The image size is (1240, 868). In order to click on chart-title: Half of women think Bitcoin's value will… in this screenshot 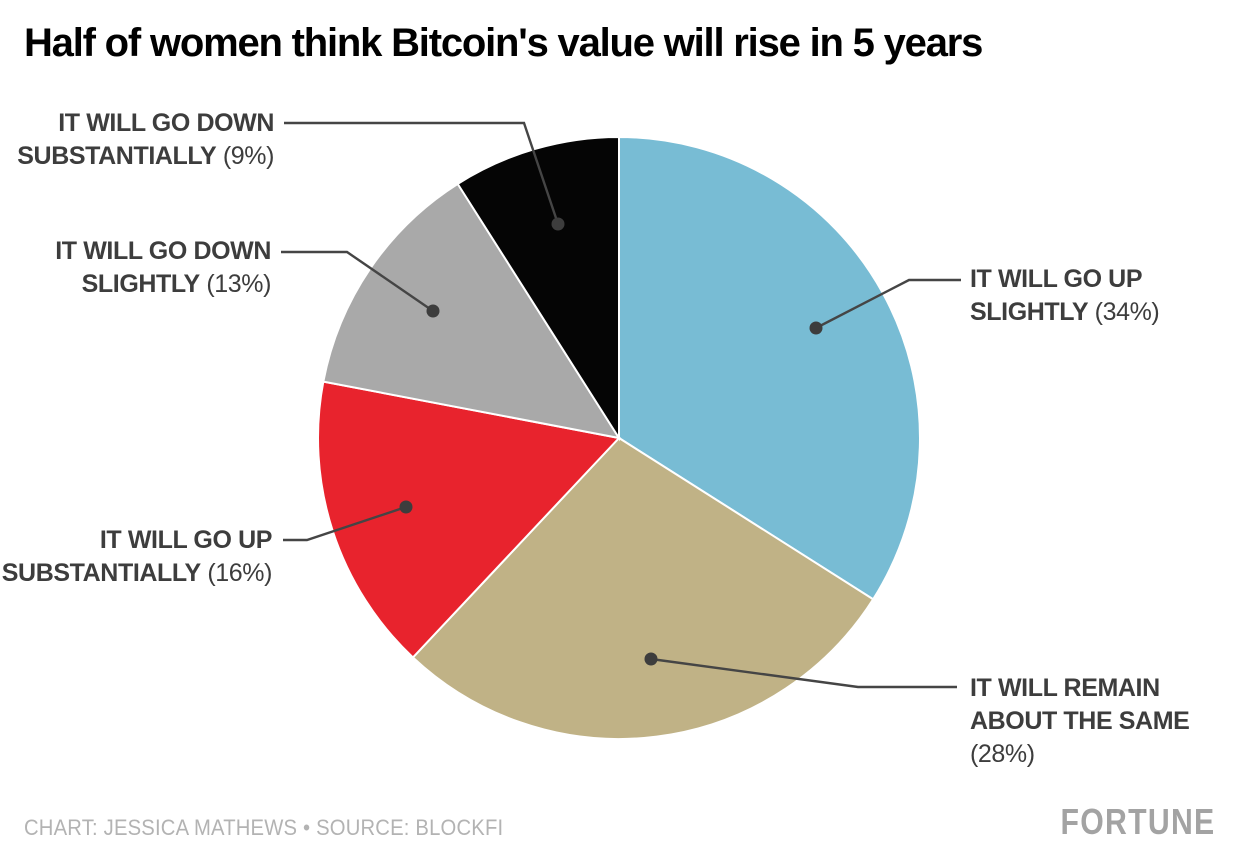, I will do `click(503, 43)`.